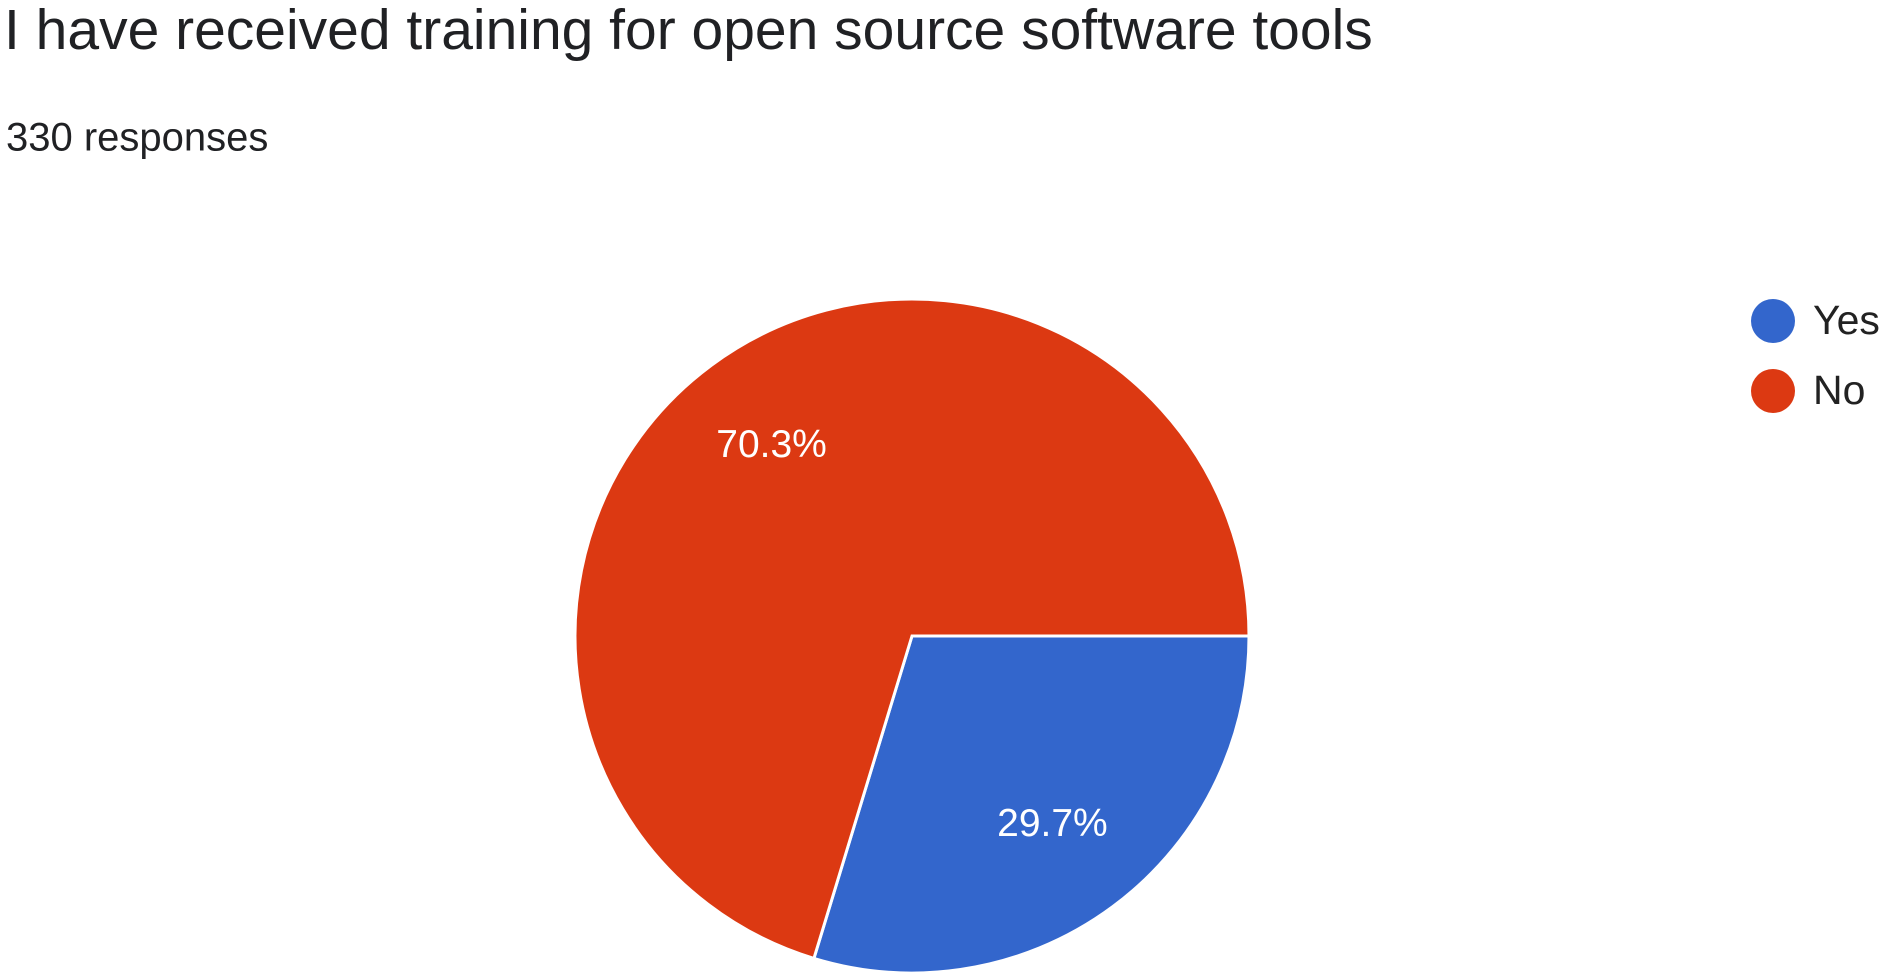 This screenshot has width=1889, height=977. Describe the element at coordinates (137, 138) in the screenshot. I see `chart-subtitle: 330 responses` at that location.